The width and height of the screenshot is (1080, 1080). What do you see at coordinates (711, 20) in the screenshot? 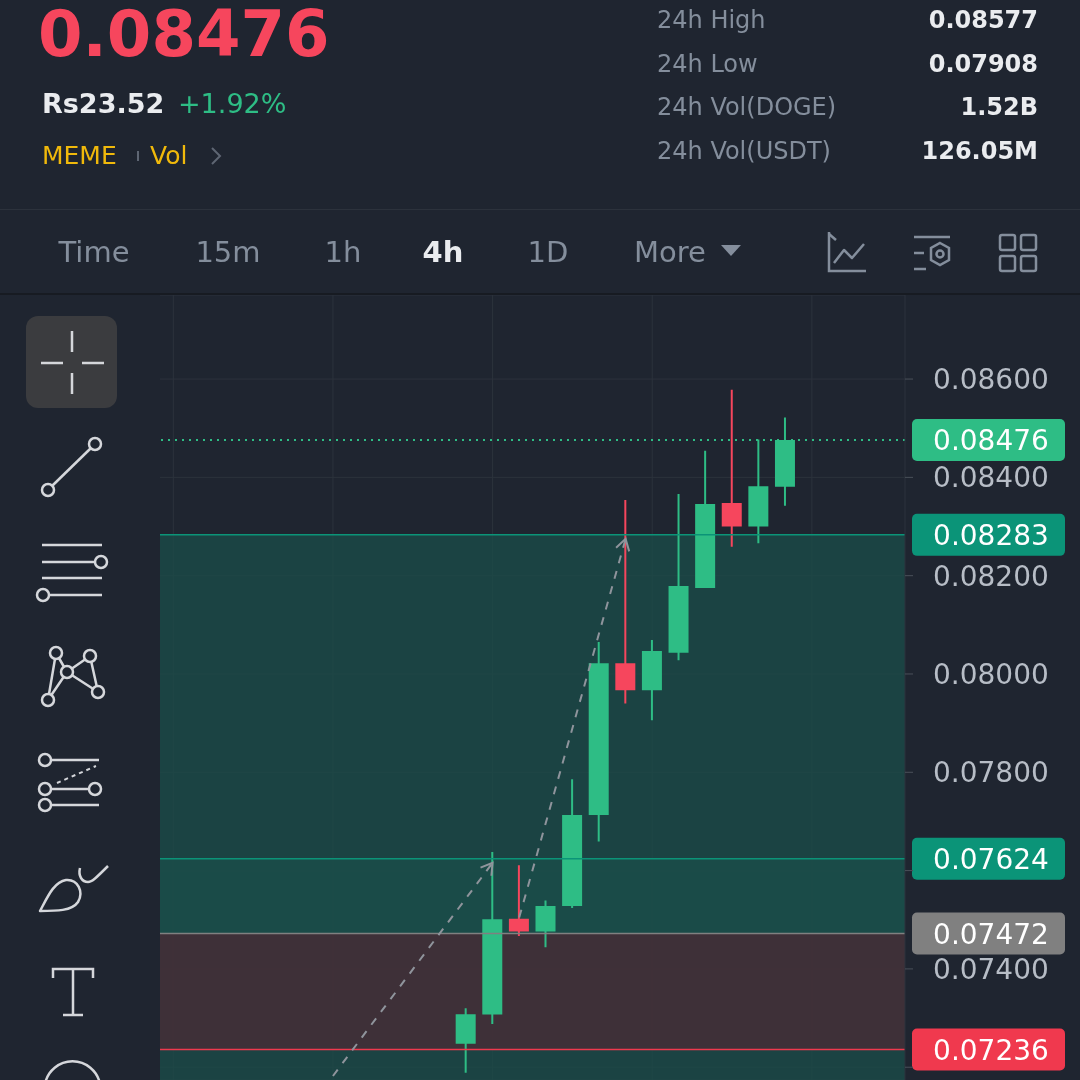
I see `text: 24h High` at bounding box center [711, 20].